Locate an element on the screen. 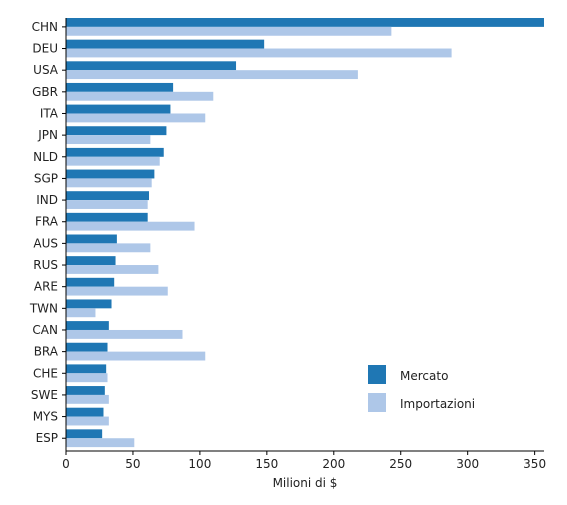 The width and height of the screenshot is (567, 505). bar-bra-importazioni is located at coordinates (136, 356).